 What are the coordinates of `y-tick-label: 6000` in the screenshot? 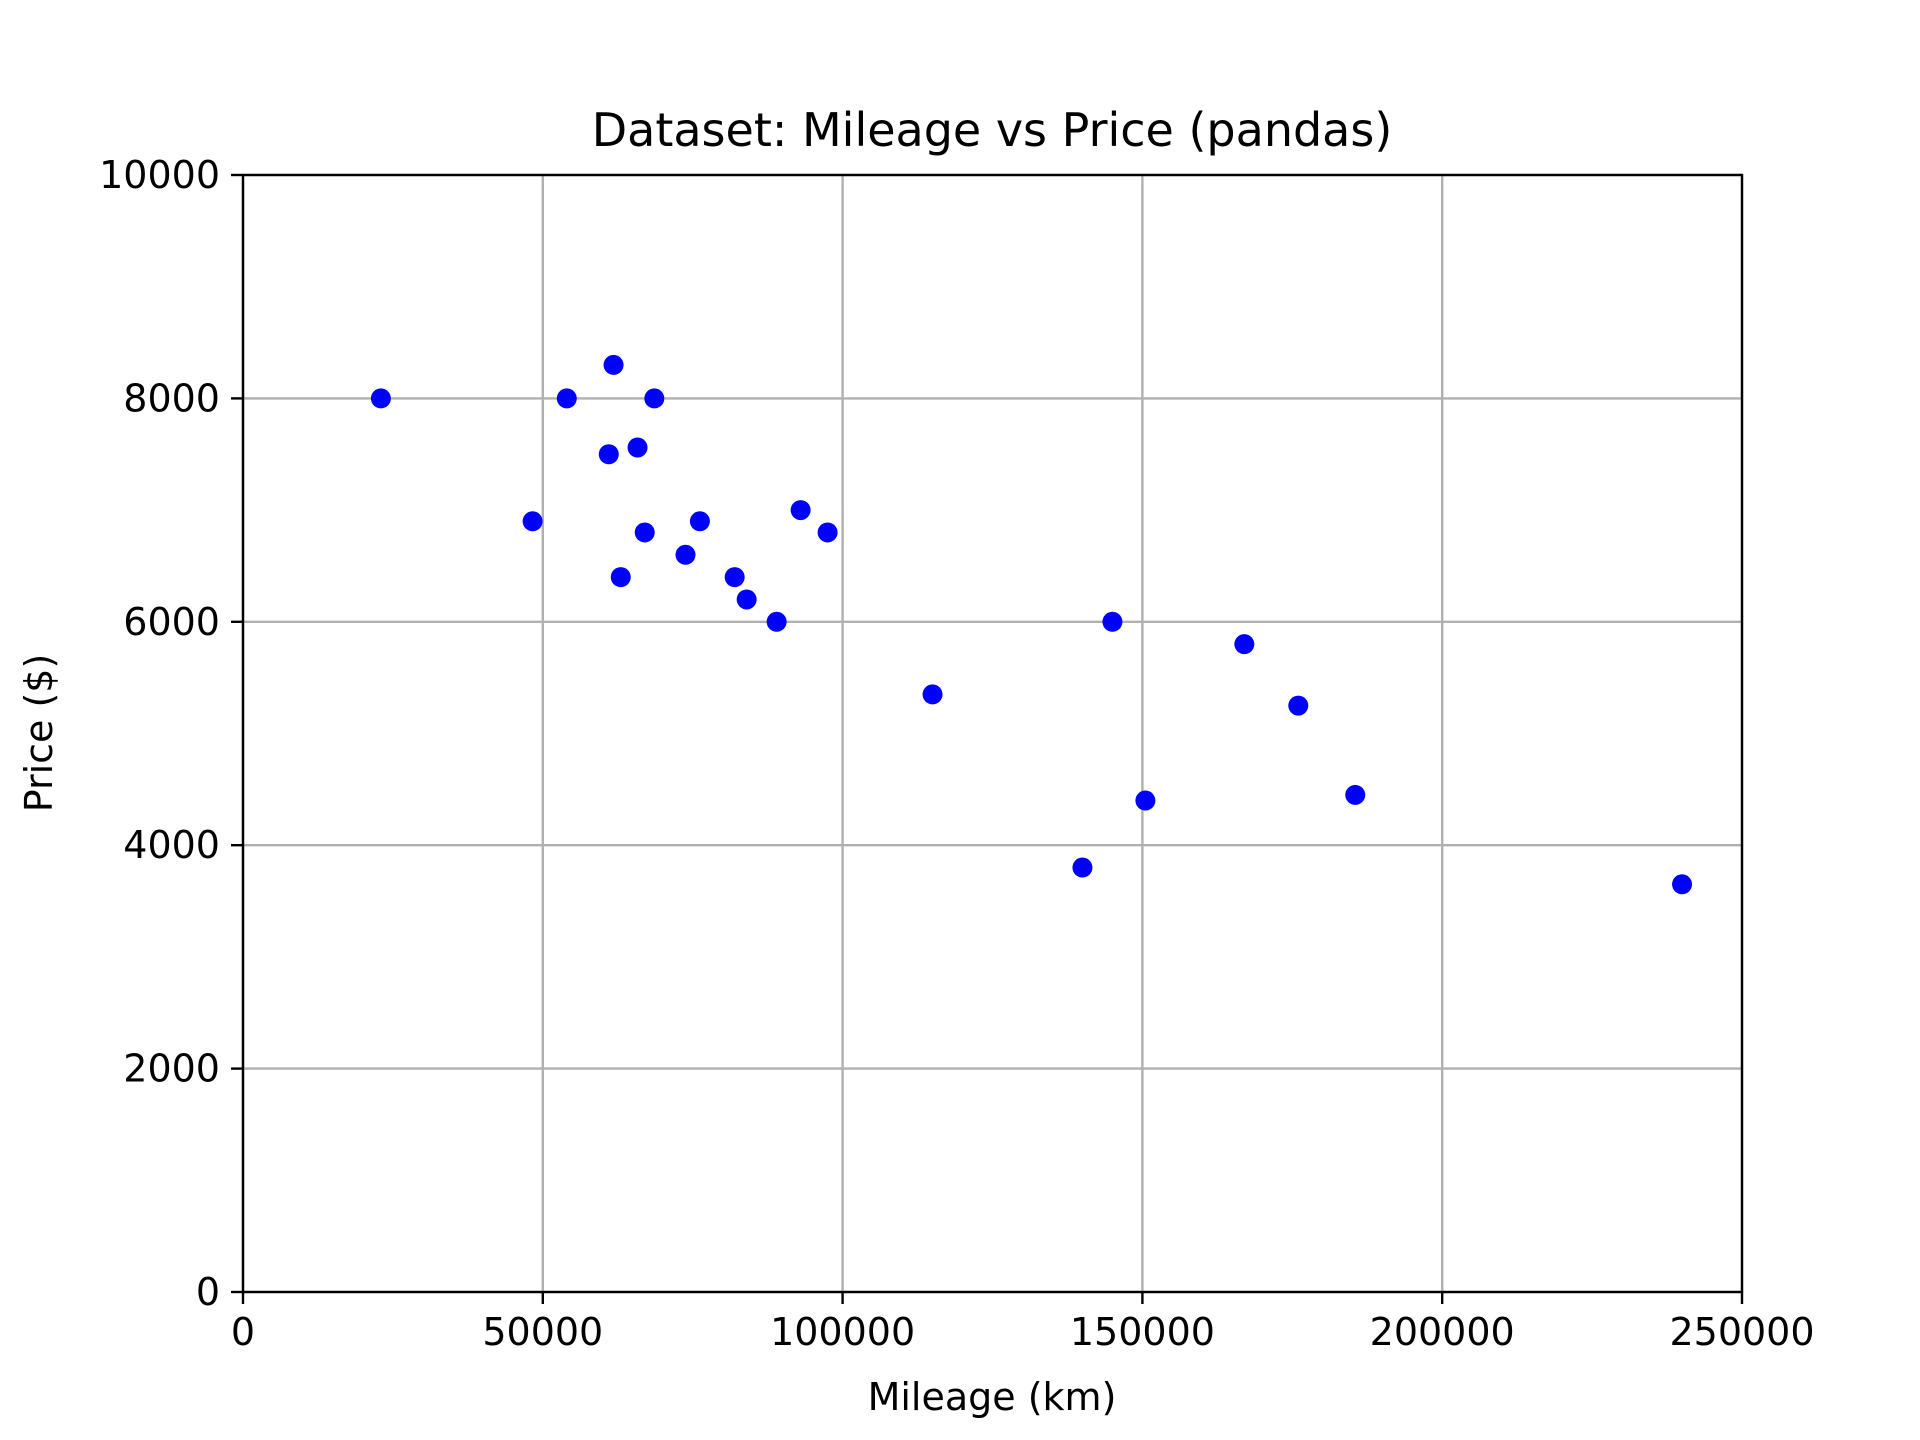 It's located at (171, 622).